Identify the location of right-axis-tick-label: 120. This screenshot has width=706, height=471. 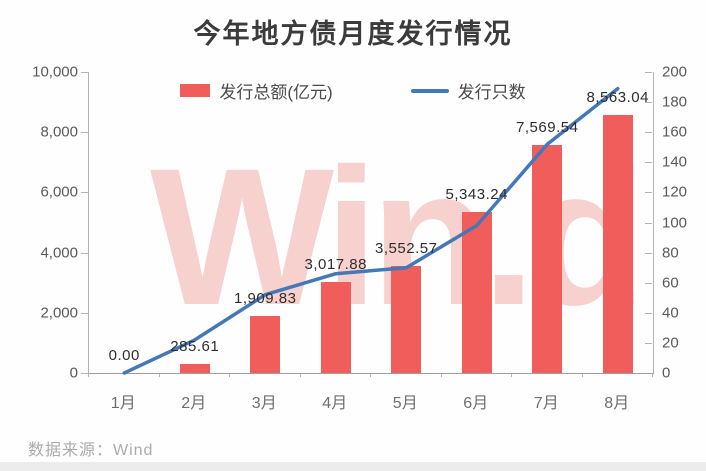
(675, 192).